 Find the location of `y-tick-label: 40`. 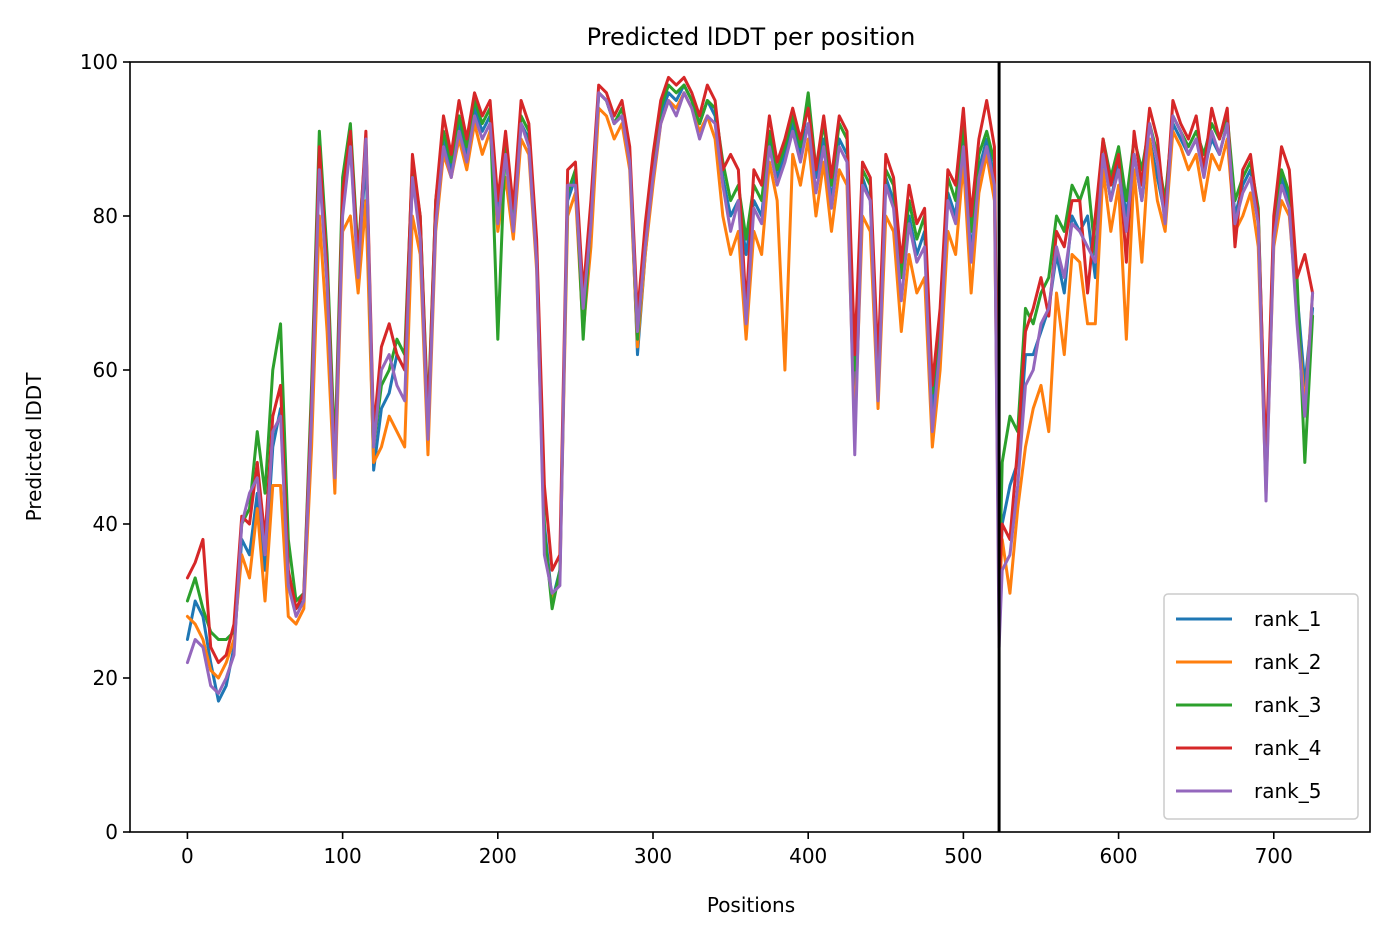

y-tick-label: 40 is located at coordinates (105, 524).